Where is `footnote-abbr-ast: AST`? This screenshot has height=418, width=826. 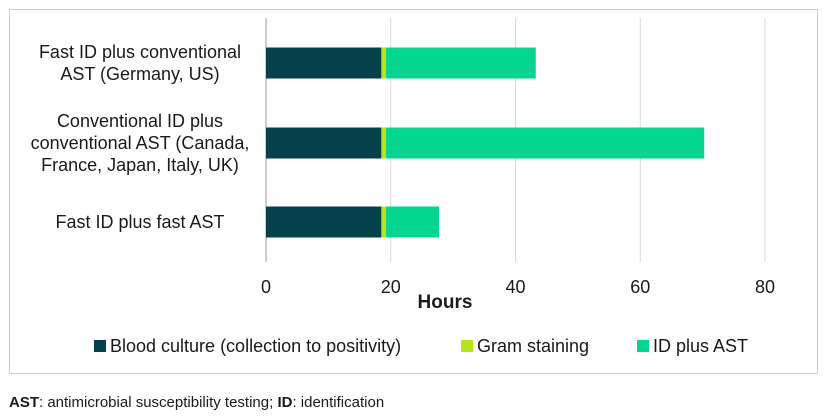 footnote-abbr-ast: AST is located at coordinates (24, 402).